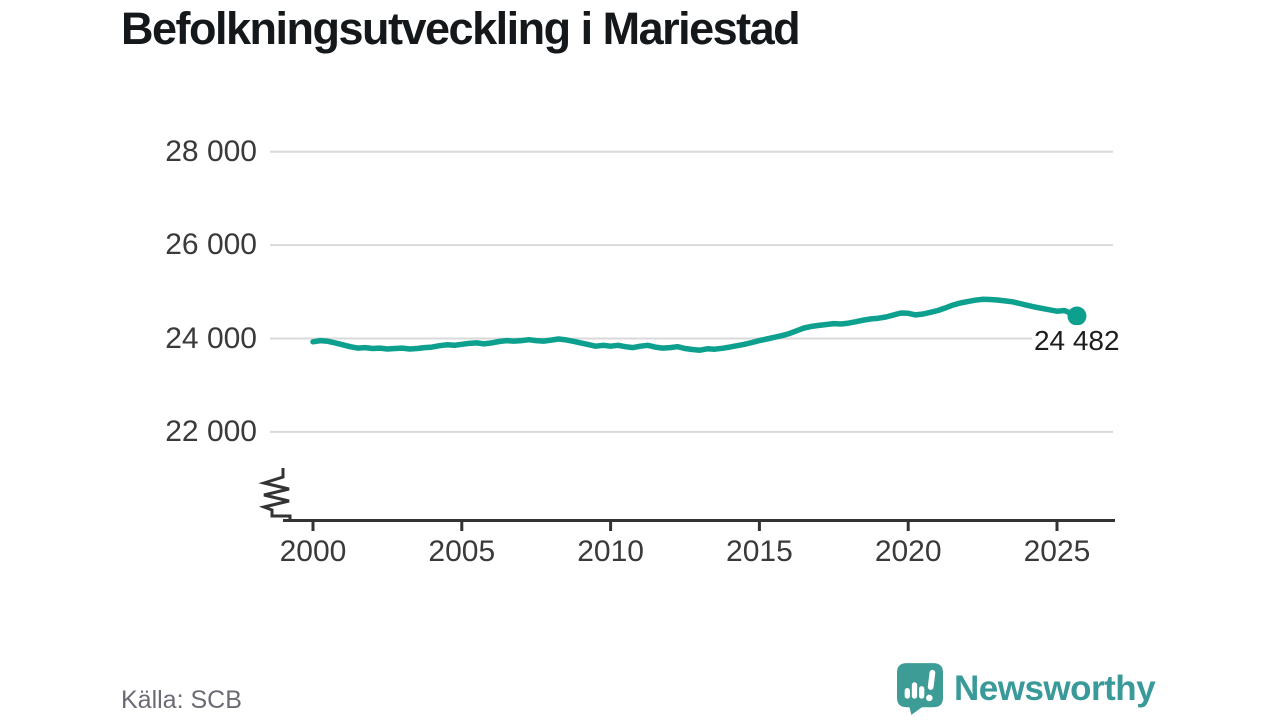  Describe the element at coordinates (313, 551) in the screenshot. I see `x-axis-tick-label: 2000` at that location.